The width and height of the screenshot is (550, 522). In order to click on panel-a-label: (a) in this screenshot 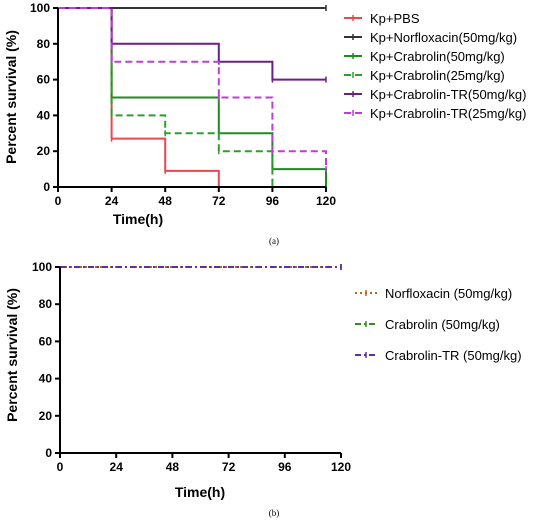, I will do `click(274, 241)`.